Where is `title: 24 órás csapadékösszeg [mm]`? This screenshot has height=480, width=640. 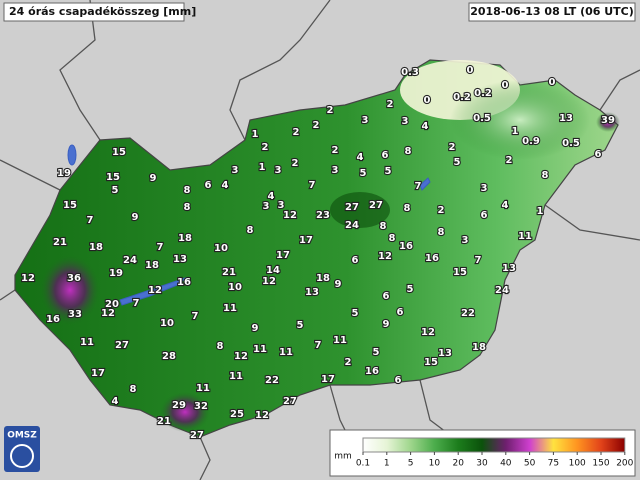 title: 24 órás csapadékösszeg [mm] is located at coordinates (102, 11).